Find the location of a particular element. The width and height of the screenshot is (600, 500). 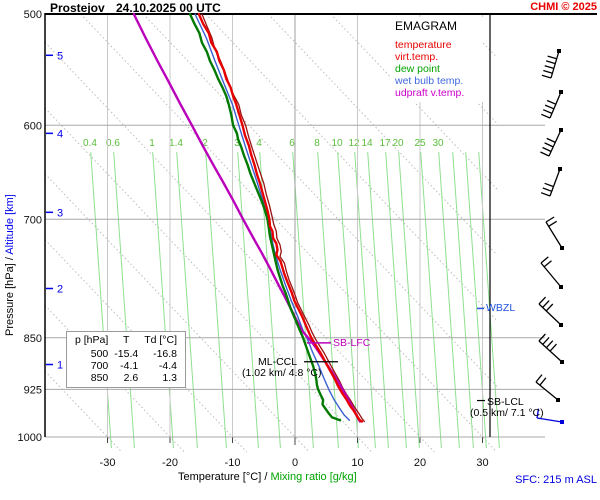

table-cell: -4.1 is located at coordinates (129, 366).